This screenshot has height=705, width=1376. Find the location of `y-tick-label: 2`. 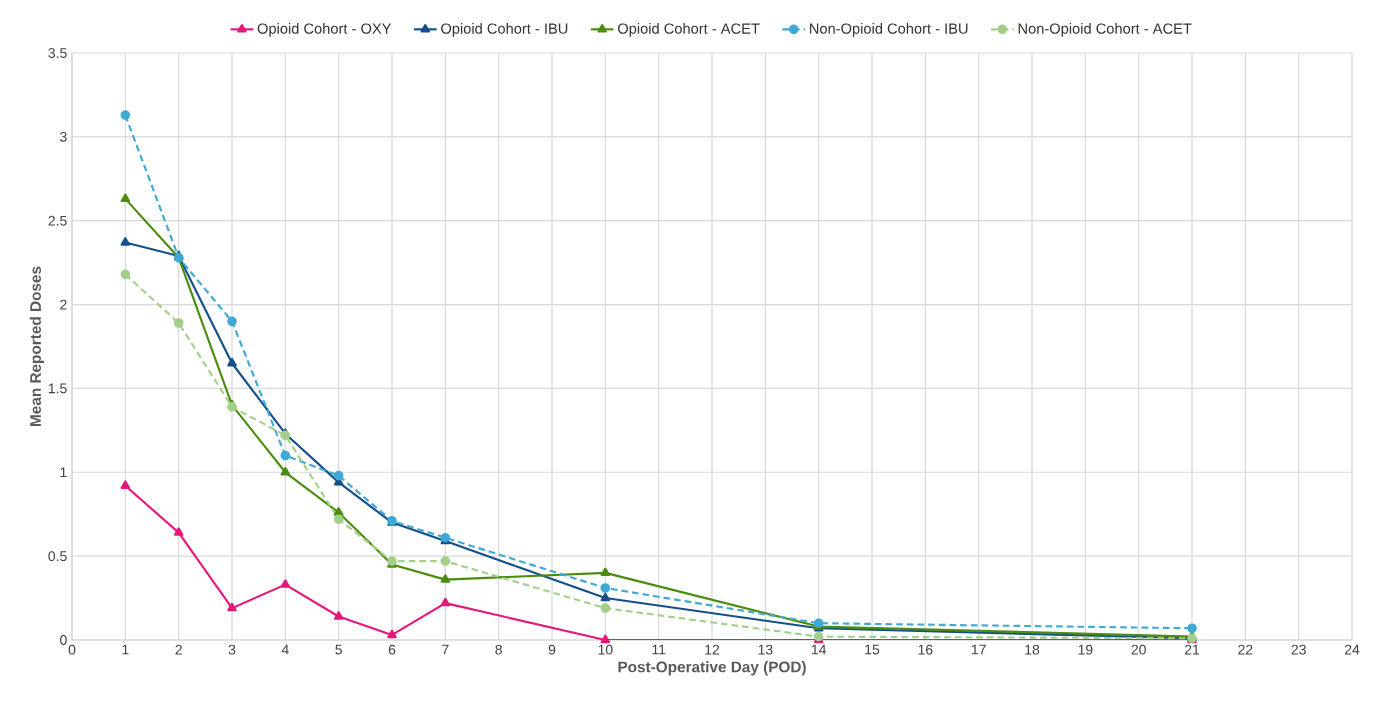

y-tick-label: 2 is located at coordinates (63, 304).